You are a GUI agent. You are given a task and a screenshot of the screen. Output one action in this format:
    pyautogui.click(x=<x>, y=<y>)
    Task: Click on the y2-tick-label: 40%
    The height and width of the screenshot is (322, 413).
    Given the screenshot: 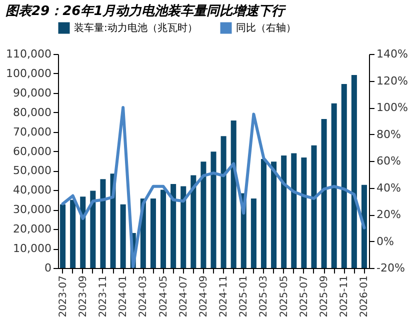 What is the action you would take?
    pyautogui.click(x=388, y=187)
    